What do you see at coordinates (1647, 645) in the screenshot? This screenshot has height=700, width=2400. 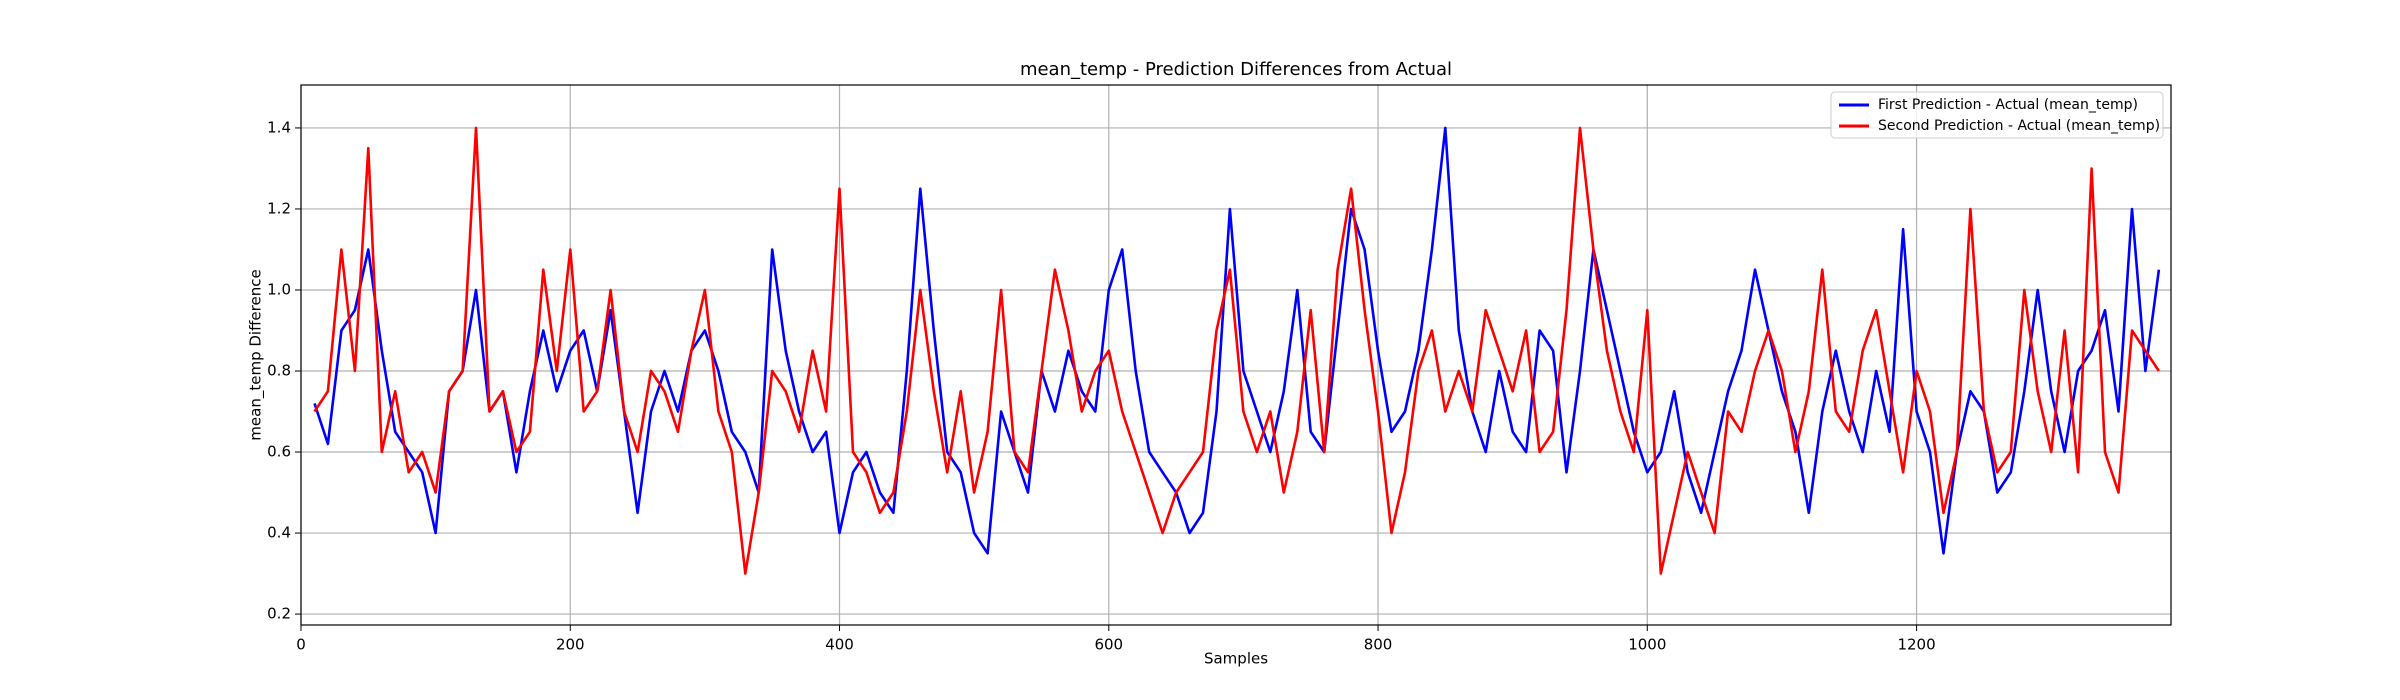 I see `x-tick-label: 1000` at bounding box center [1647, 645].